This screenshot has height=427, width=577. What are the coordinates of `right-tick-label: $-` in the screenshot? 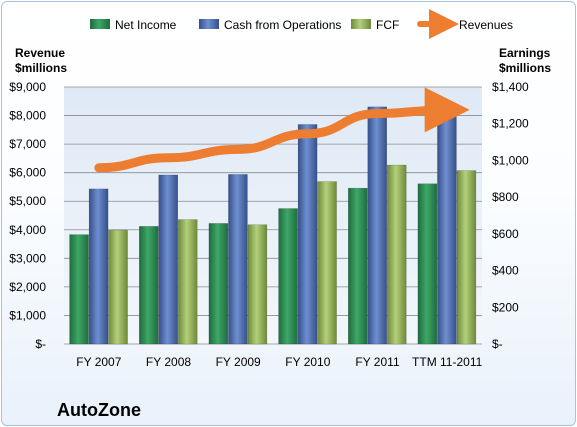 It's located at (497, 344).